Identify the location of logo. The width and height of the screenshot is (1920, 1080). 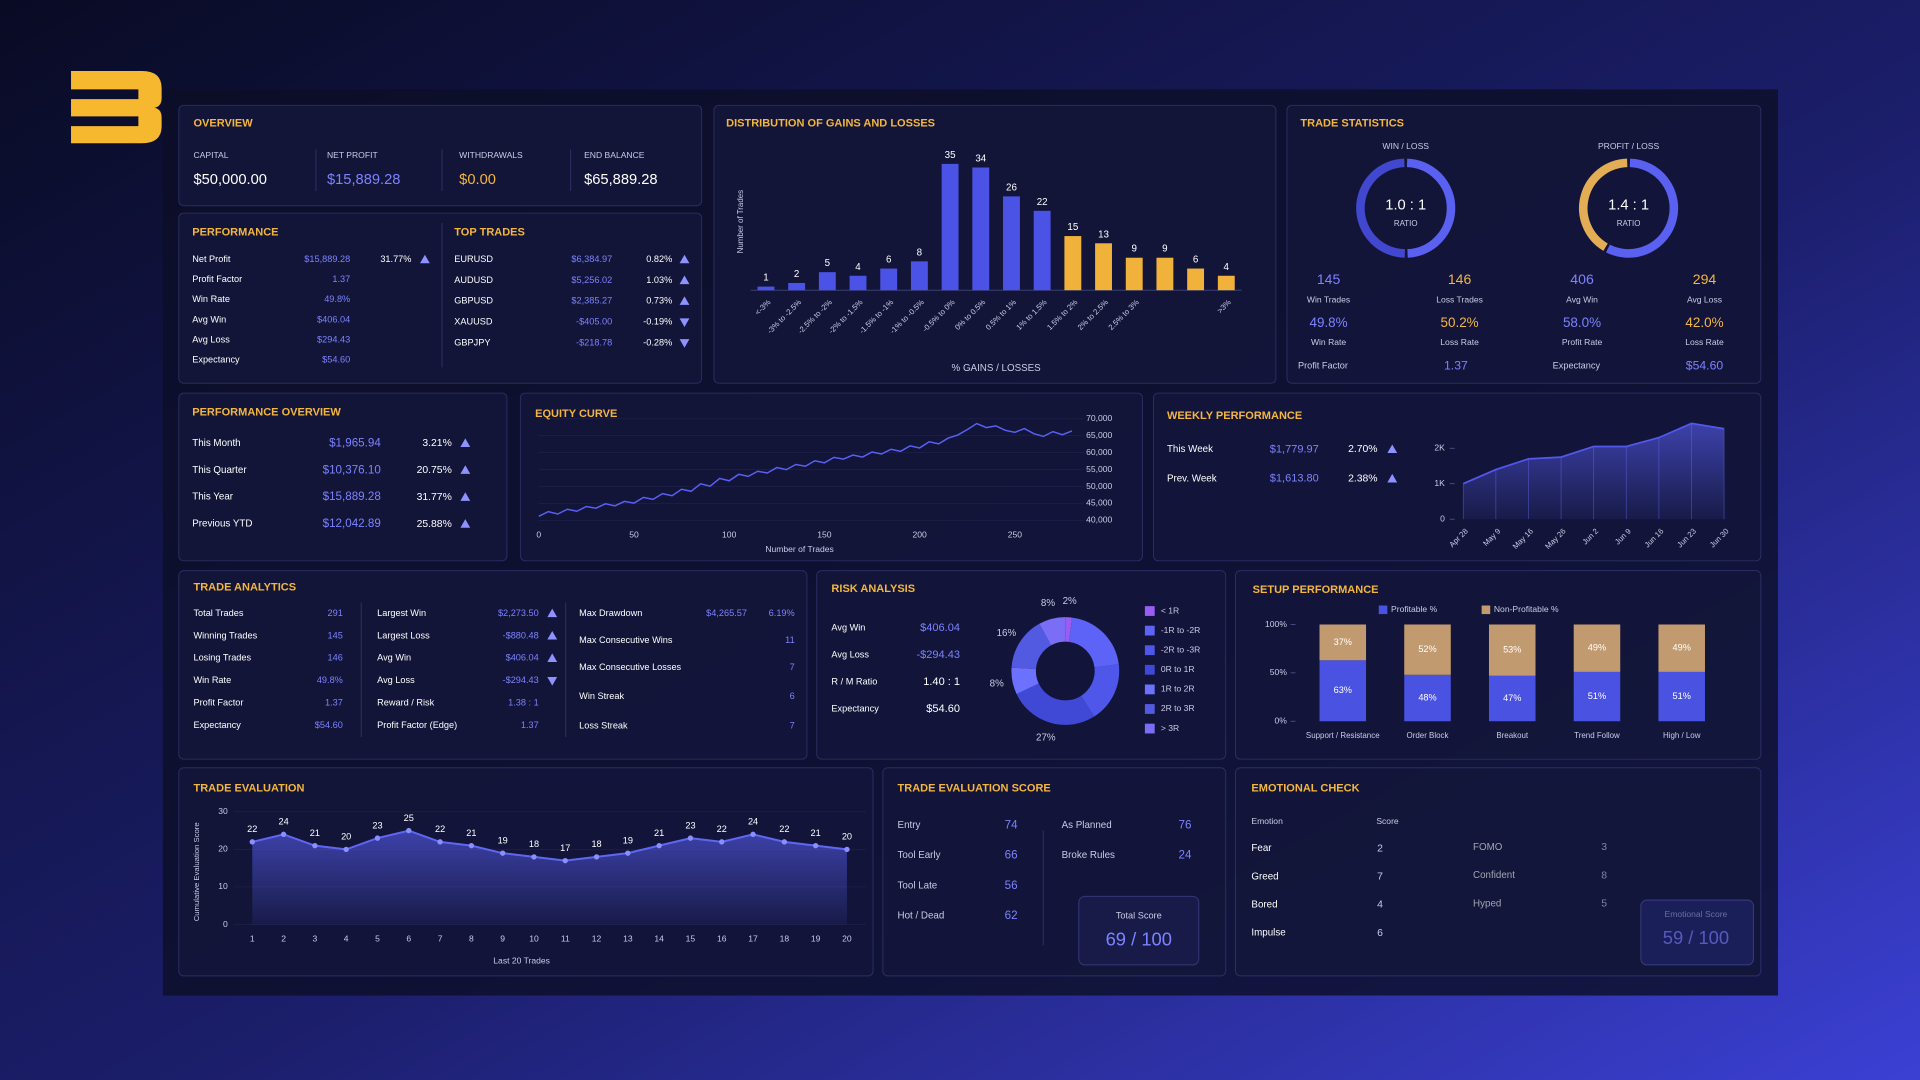
(116, 107).